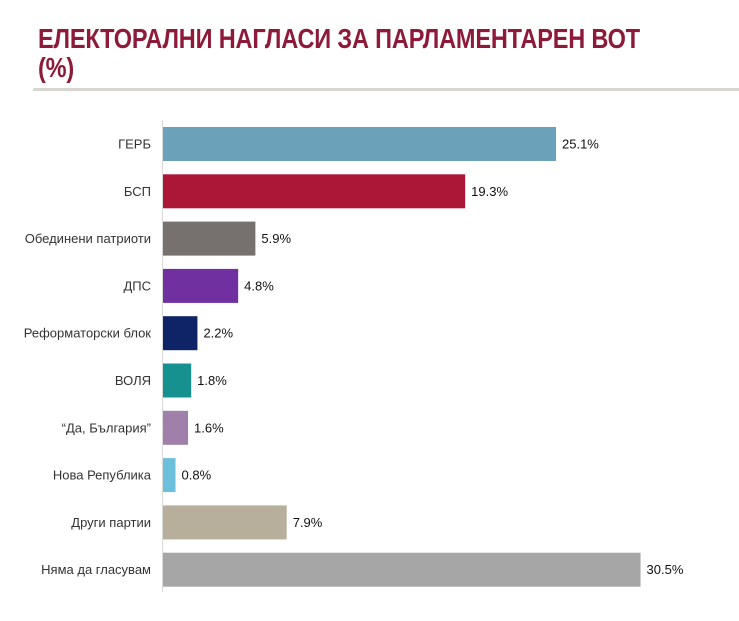 This screenshot has width=739, height=621. Describe the element at coordinates (209, 427) in the screenshot. I see `data-label: 1.6%` at that location.